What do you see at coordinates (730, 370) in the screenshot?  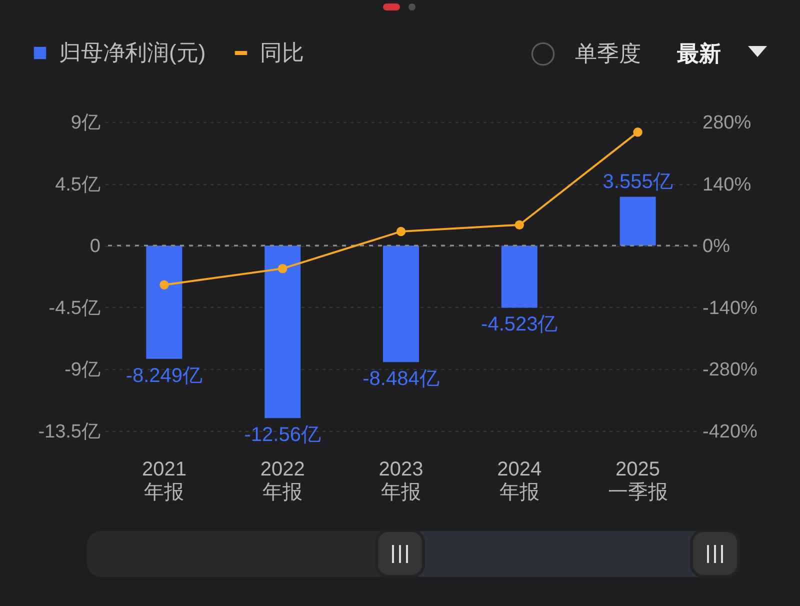 I see `y2-tick-label: -280%` at bounding box center [730, 370].